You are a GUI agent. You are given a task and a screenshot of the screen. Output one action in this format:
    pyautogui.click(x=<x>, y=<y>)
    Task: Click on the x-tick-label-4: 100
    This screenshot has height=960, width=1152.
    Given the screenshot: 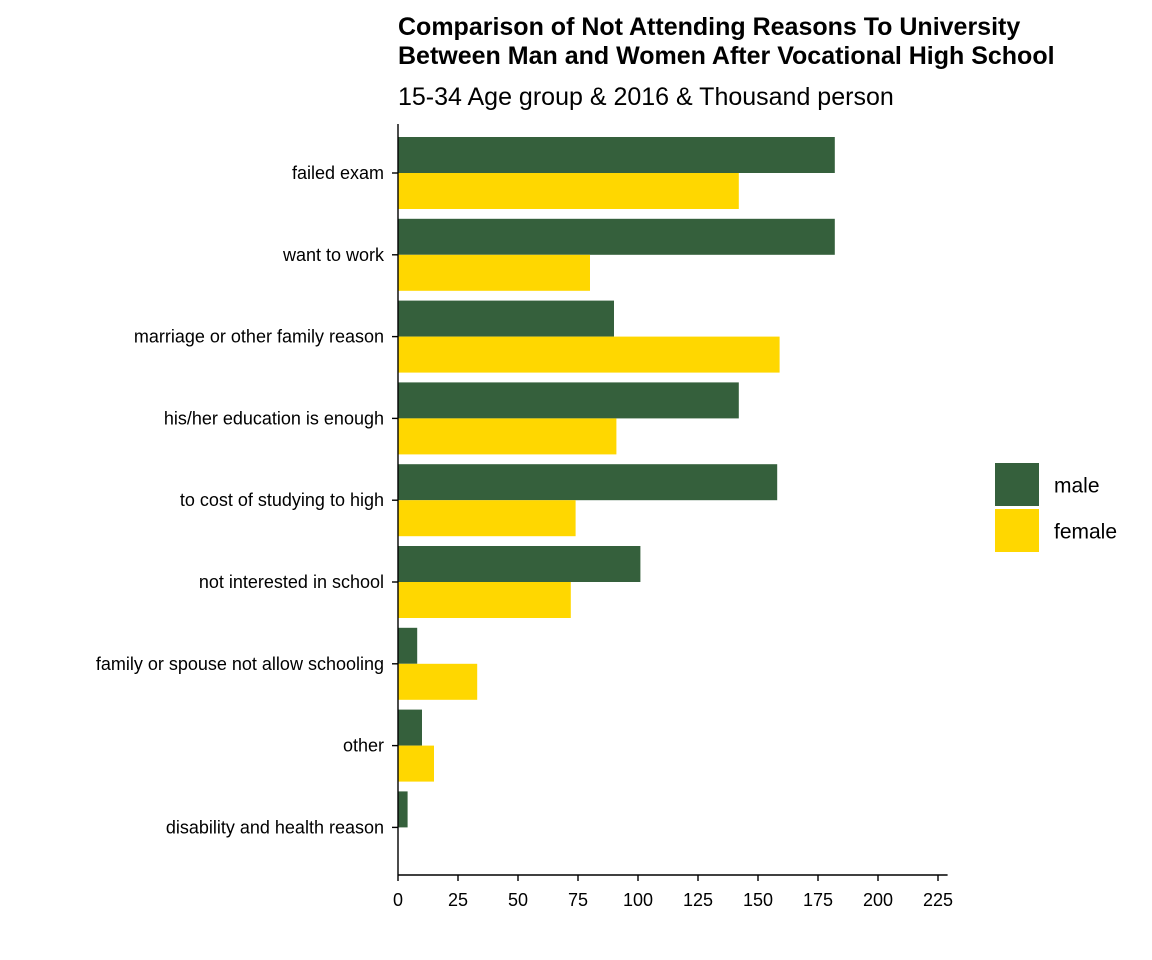 What is the action you would take?
    pyautogui.click(x=638, y=900)
    